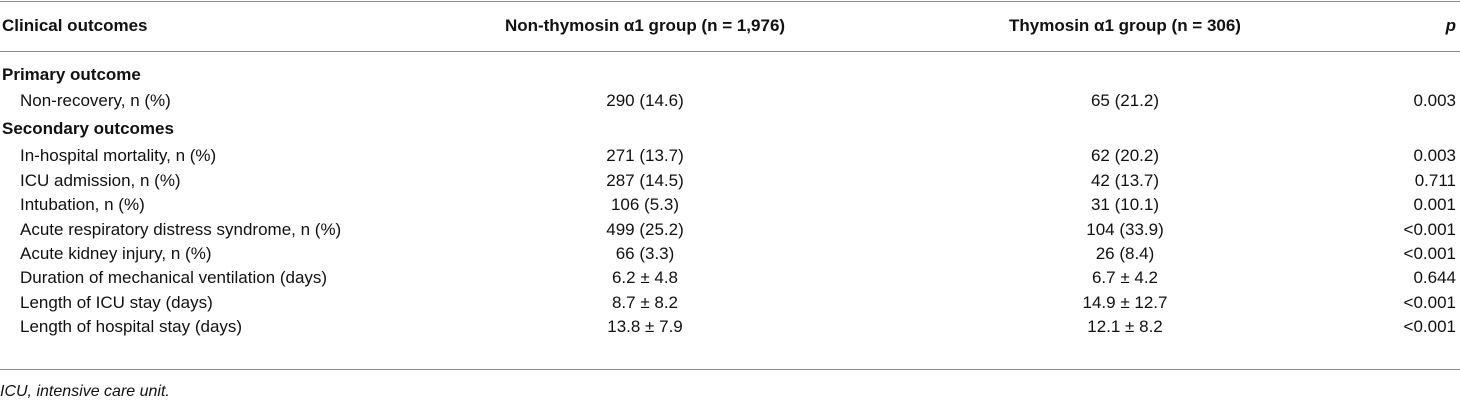 The width and height of the screenshot is (1460, 404). What do you see at coordinates (1125, 278) in the screenshot?
I see `cell: 6.7 ± 4.2` at bounding box center [1125, 278].